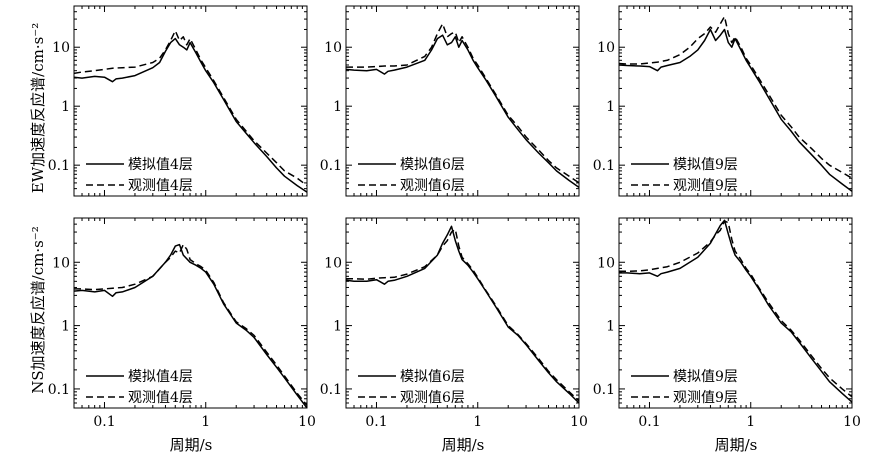 The width and height of the screenshot is (870, 462). I want to click on x-label-col2: 周期/s, so click(463, 445).